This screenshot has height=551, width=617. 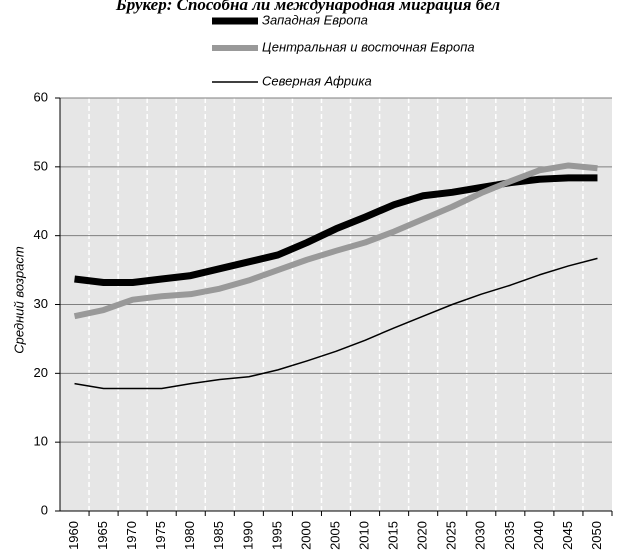 What do you see at coordinates (160, 535) in the screenshot?
I see `x-tick-label: 1975` at bounding box center [160, 535].